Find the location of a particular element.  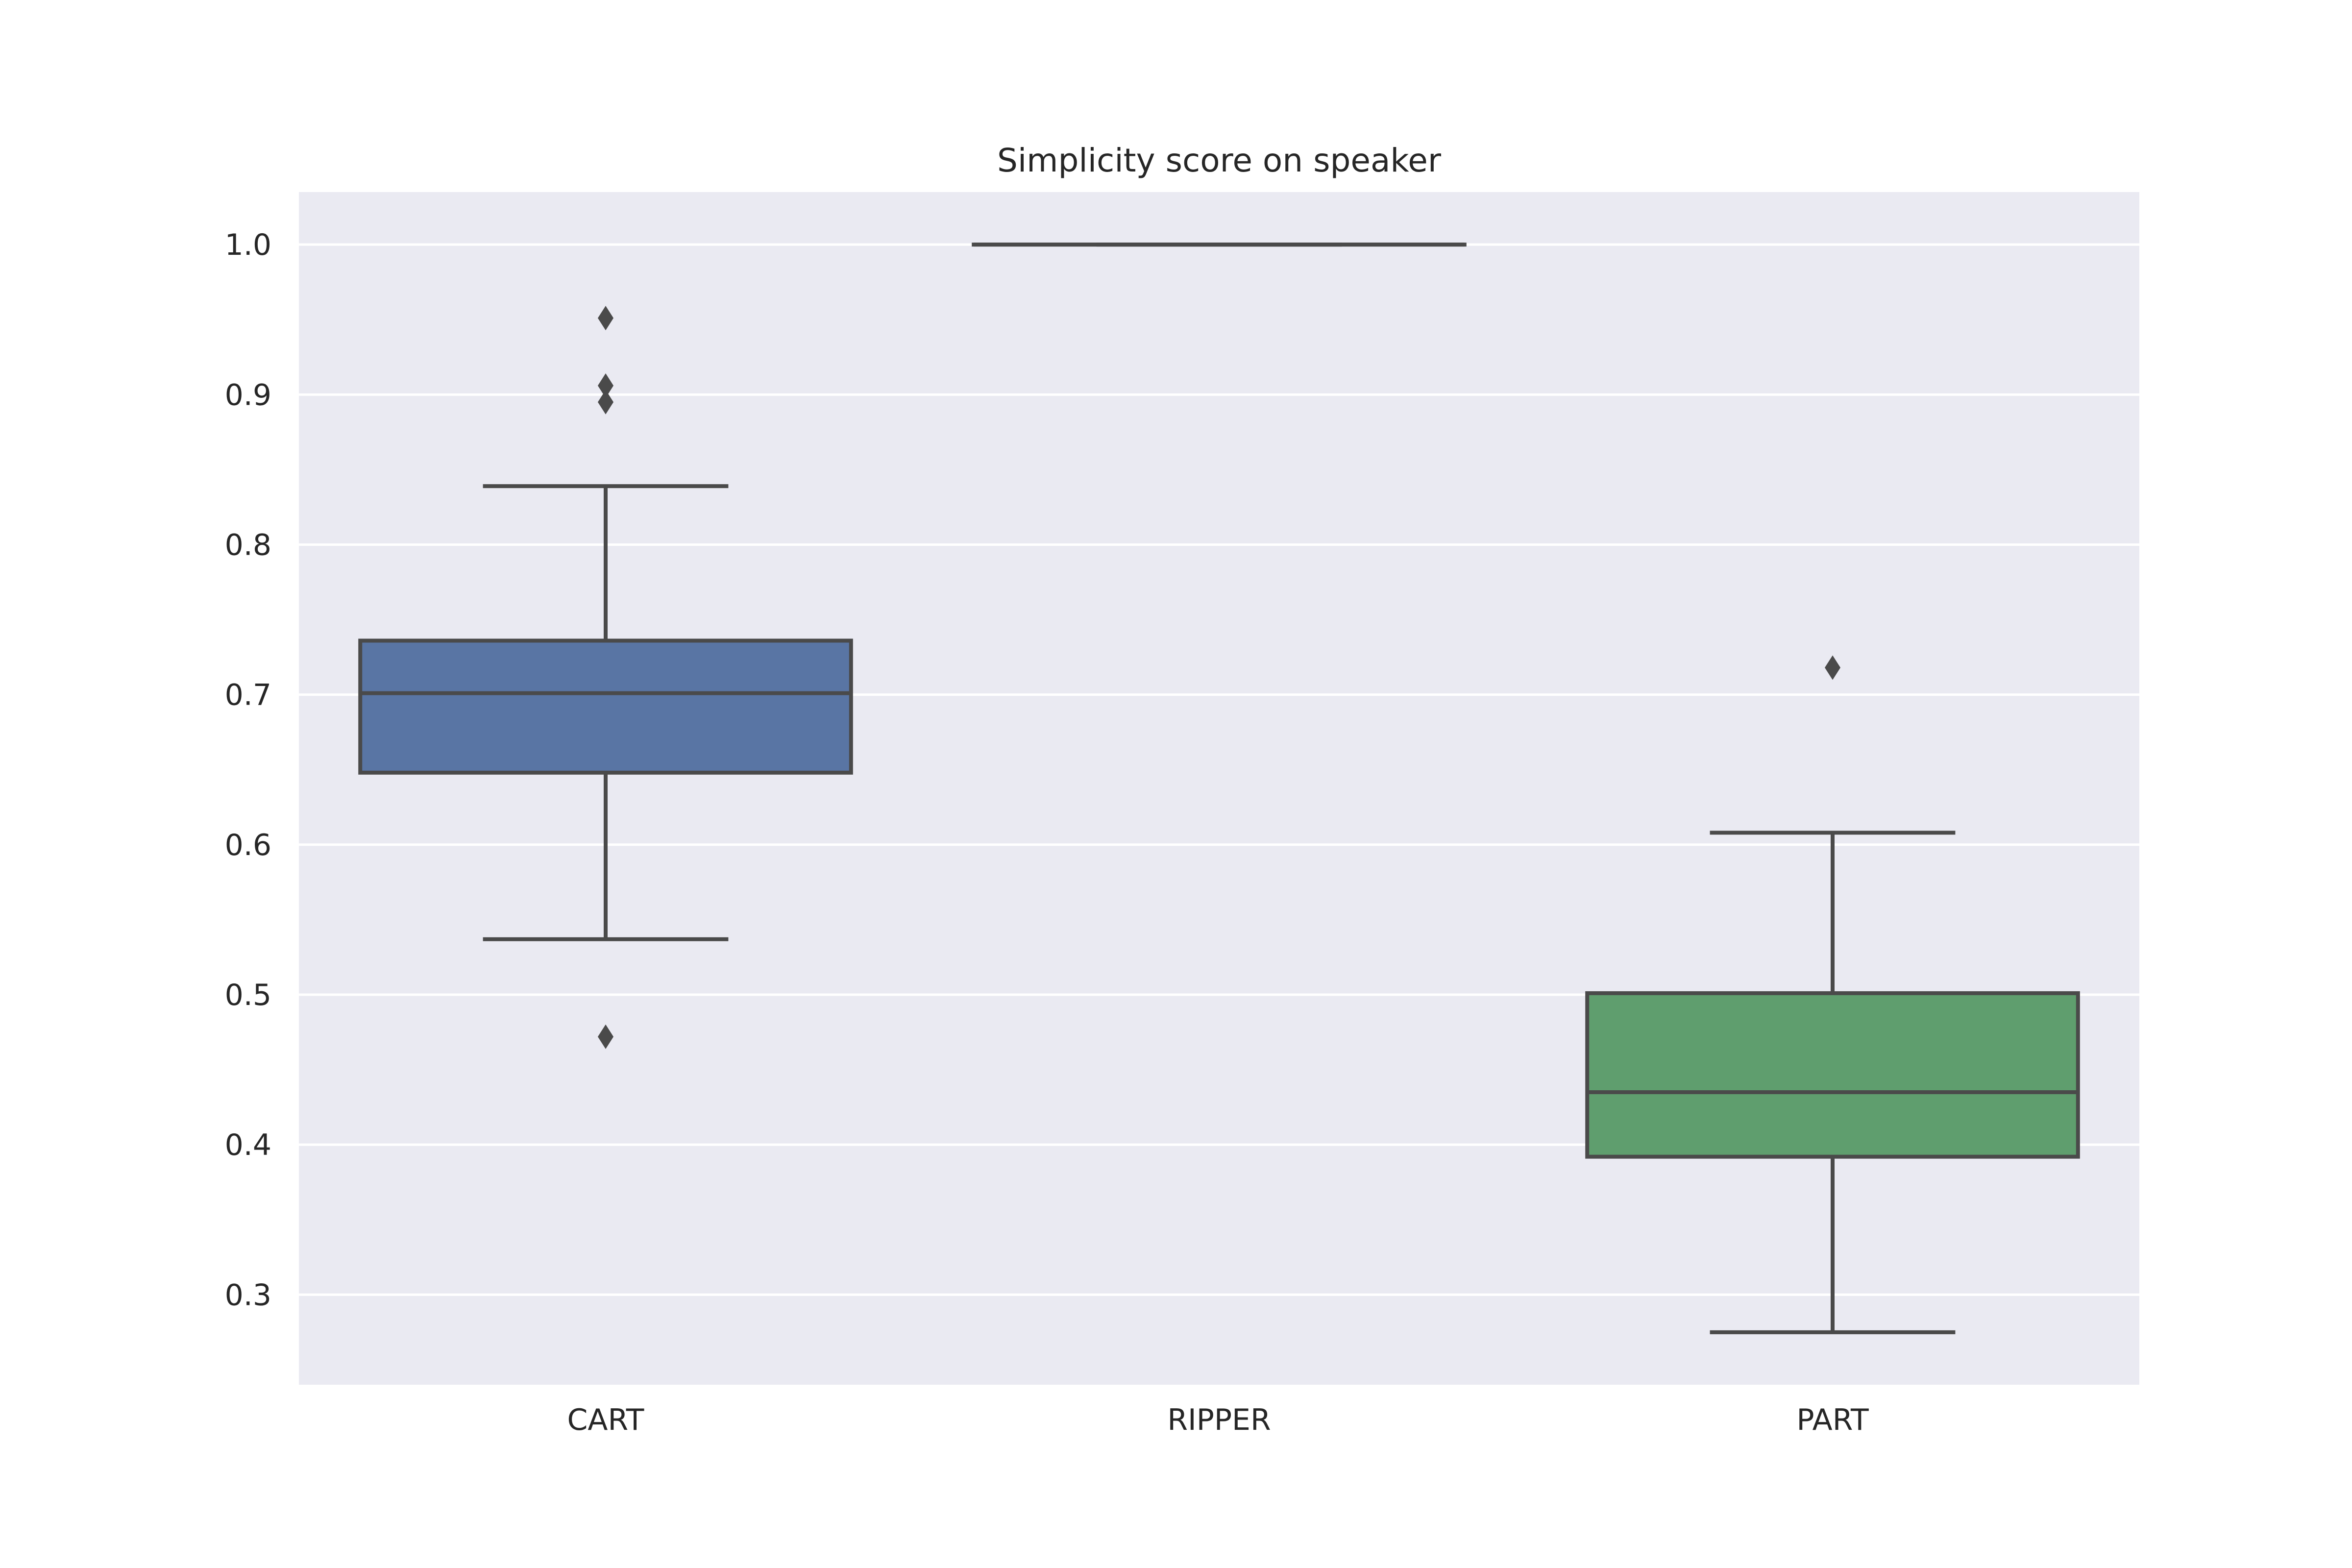

y-tick-label: 0.3 is located at coordinates (248, 1295).